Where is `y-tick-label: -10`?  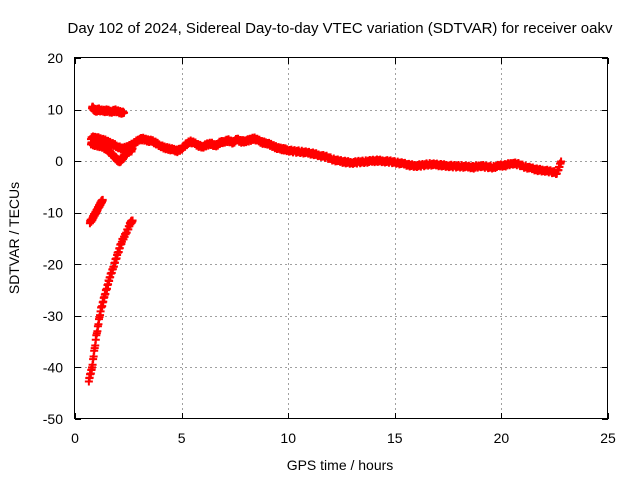
y-tick-label: -10 is located at coordinates (53, 213).